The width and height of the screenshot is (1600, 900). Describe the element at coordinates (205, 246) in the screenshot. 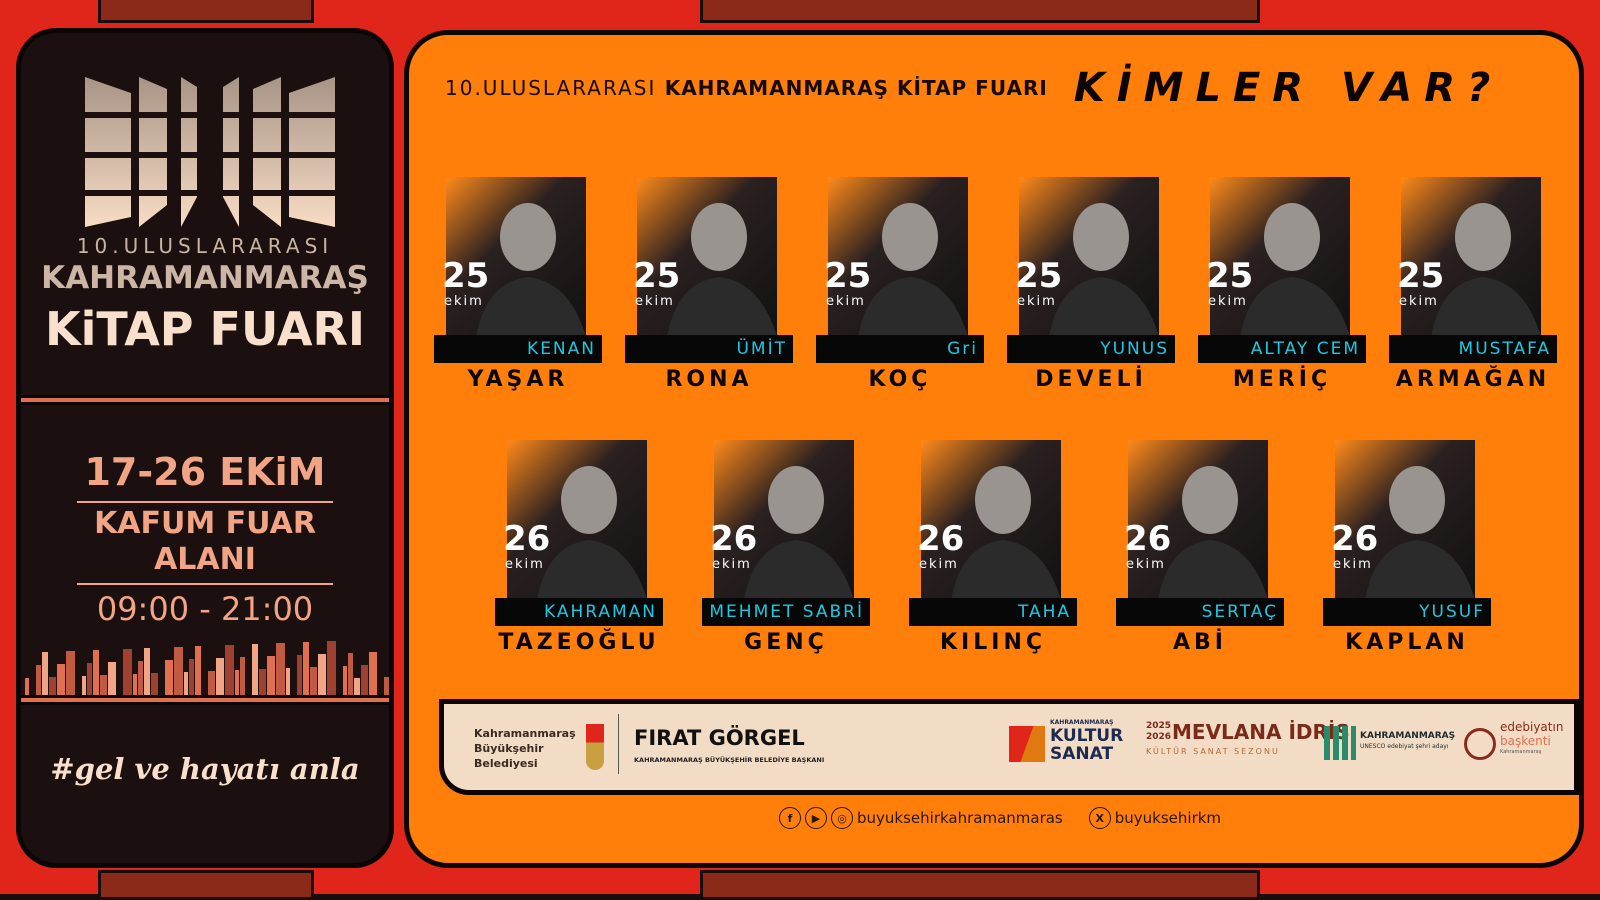

I see `logo-subtitle: 10.ULUSLARARASI` at that location.